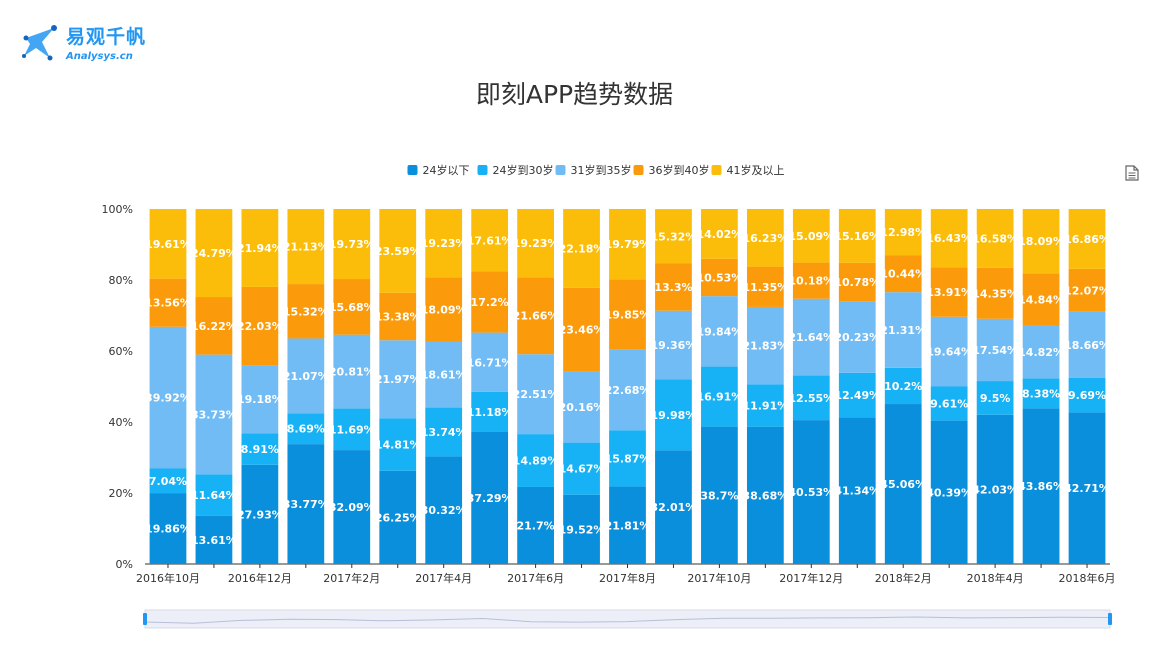  Describe the element at coordinates (121, 422) in the screenshot. I see `y-tick-label: 40%` at that location.